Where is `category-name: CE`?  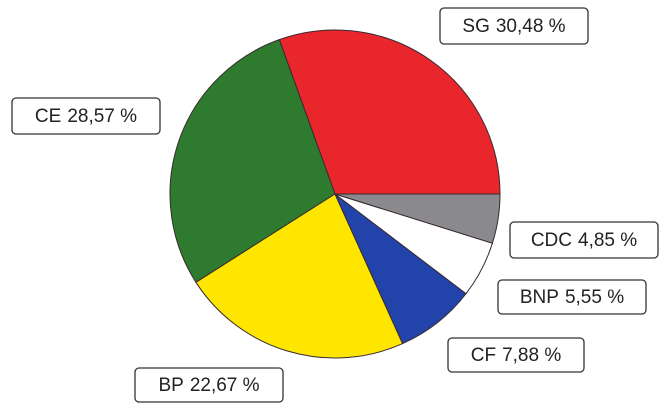
category-name: CE is located at coordinates (48, 116).